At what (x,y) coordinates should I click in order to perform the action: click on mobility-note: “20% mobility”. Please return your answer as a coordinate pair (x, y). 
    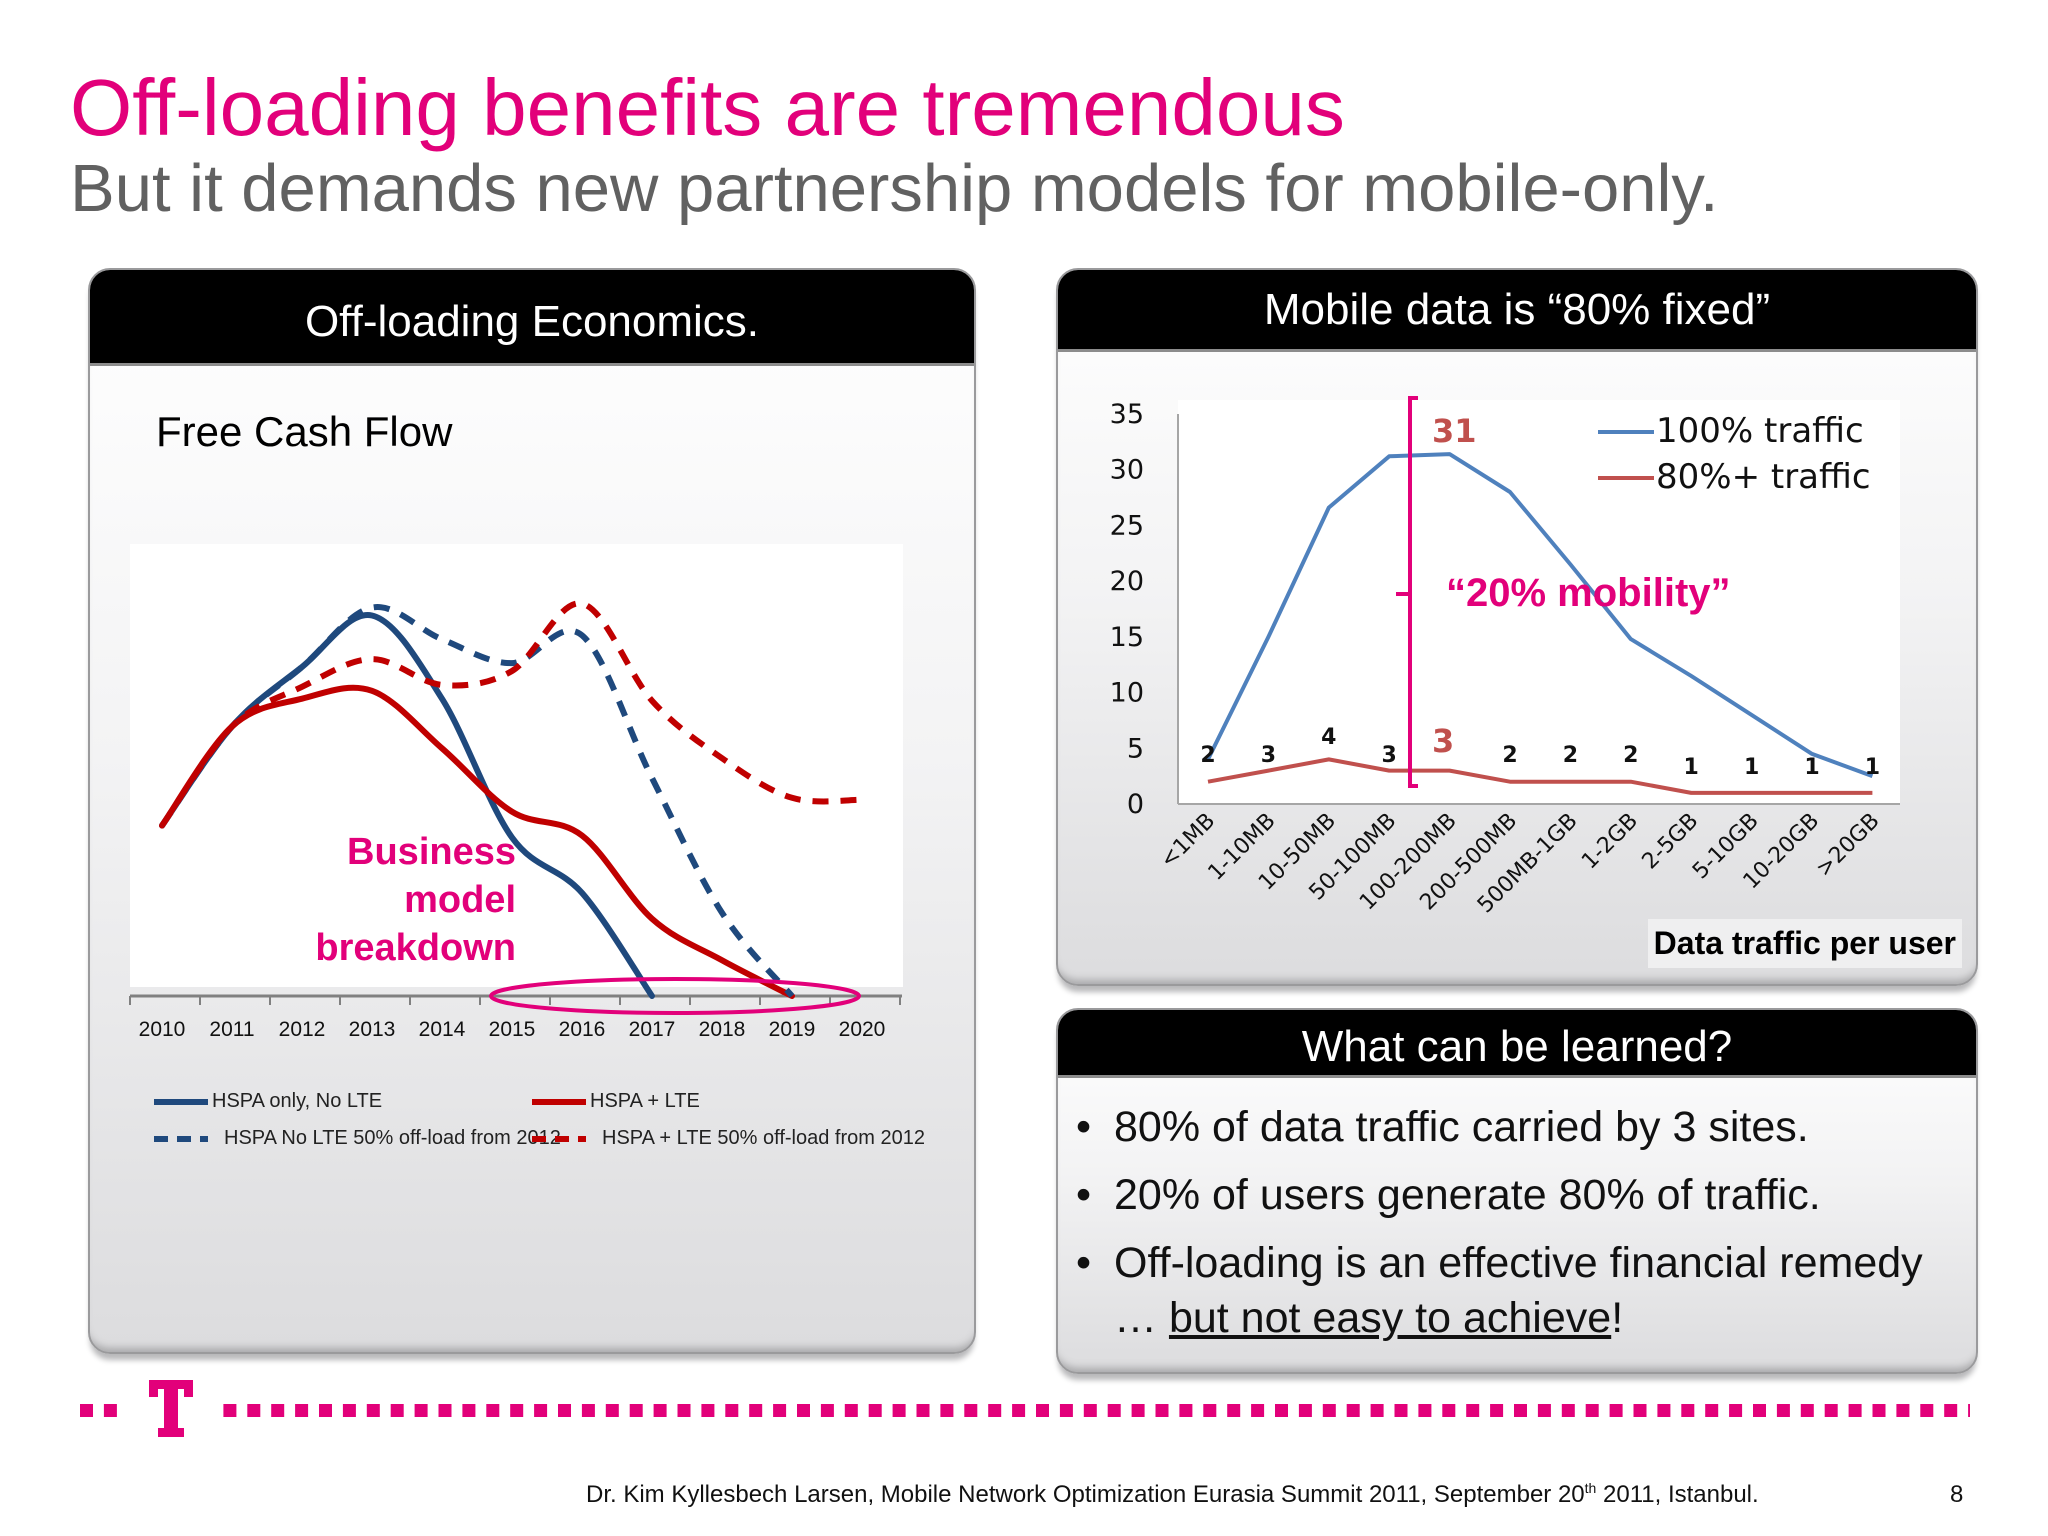
    Looking at the image, I should click on (1588, 593).